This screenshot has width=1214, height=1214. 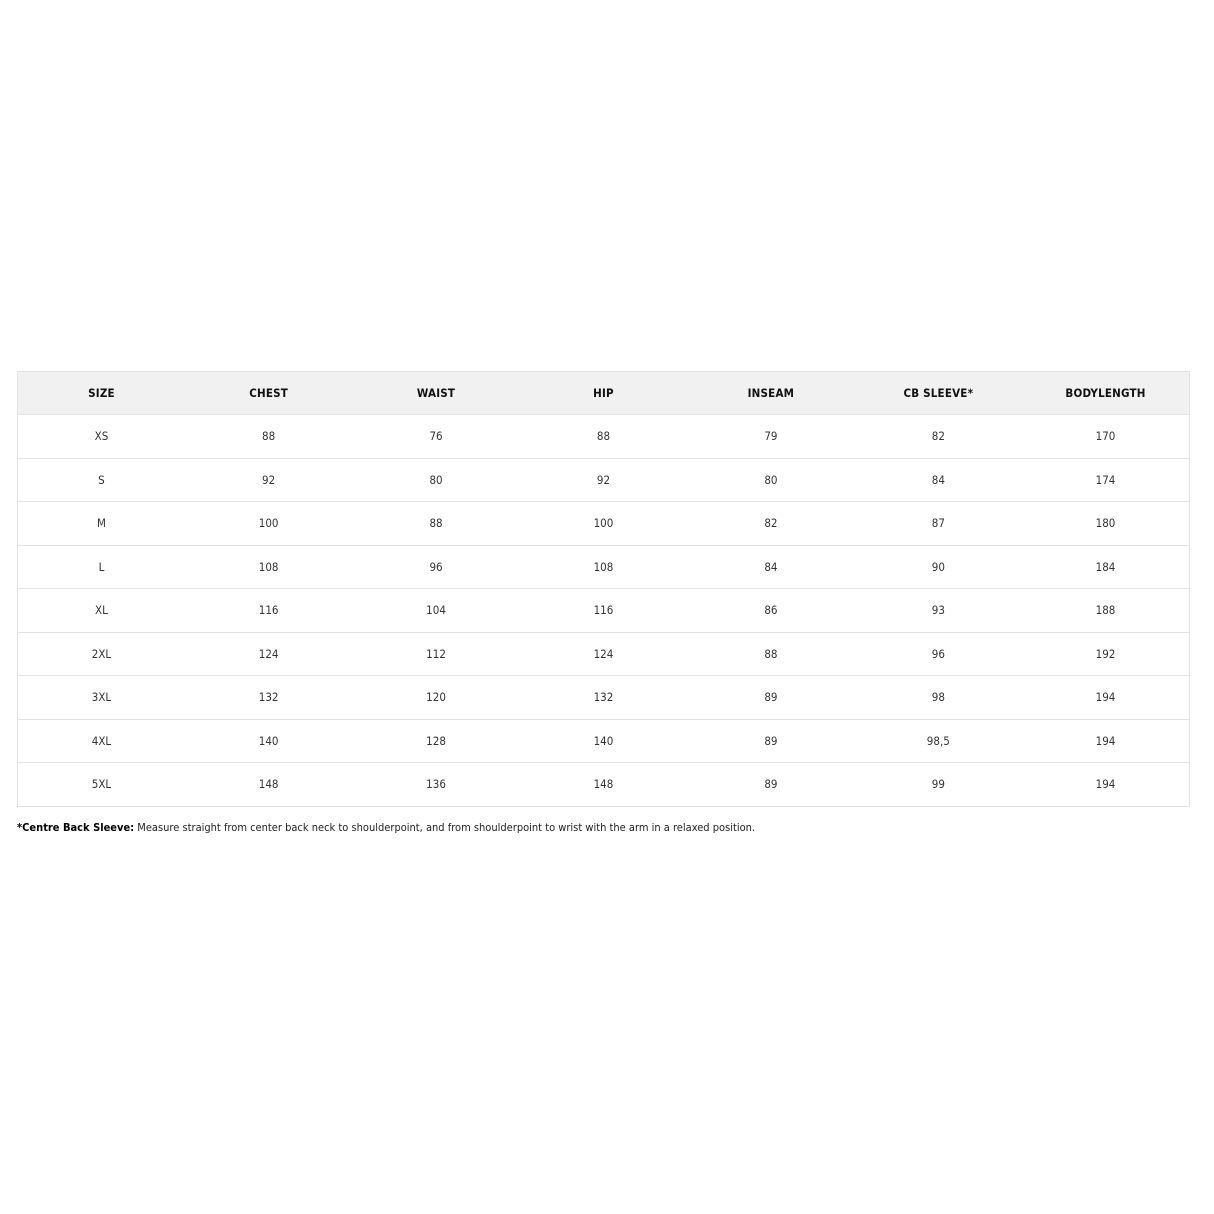 I want to click on column-header: WAIST, so click(x=436, y=393).